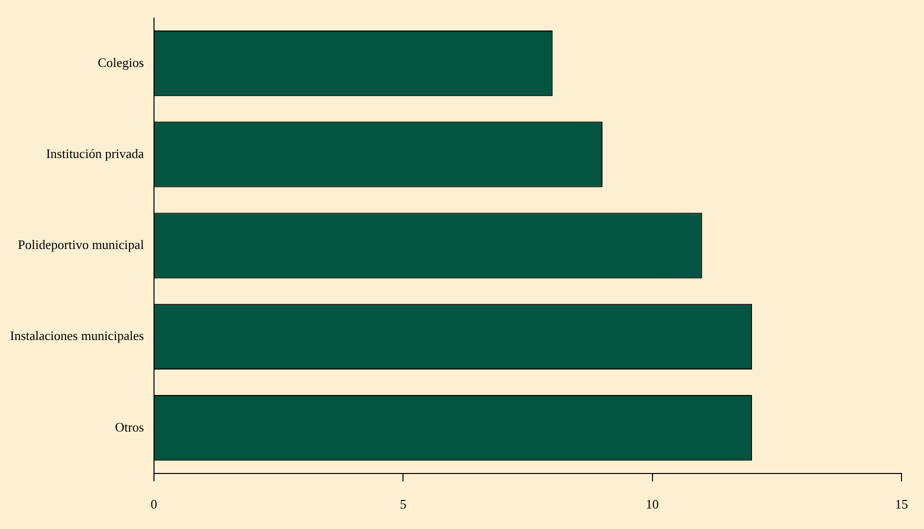 The width and height of the screenshot is (924, 529). What do you see at coordinates (129, 426) in the screenshot?
I see `y-tick-label: Otros` at bounding box center [129, 426].